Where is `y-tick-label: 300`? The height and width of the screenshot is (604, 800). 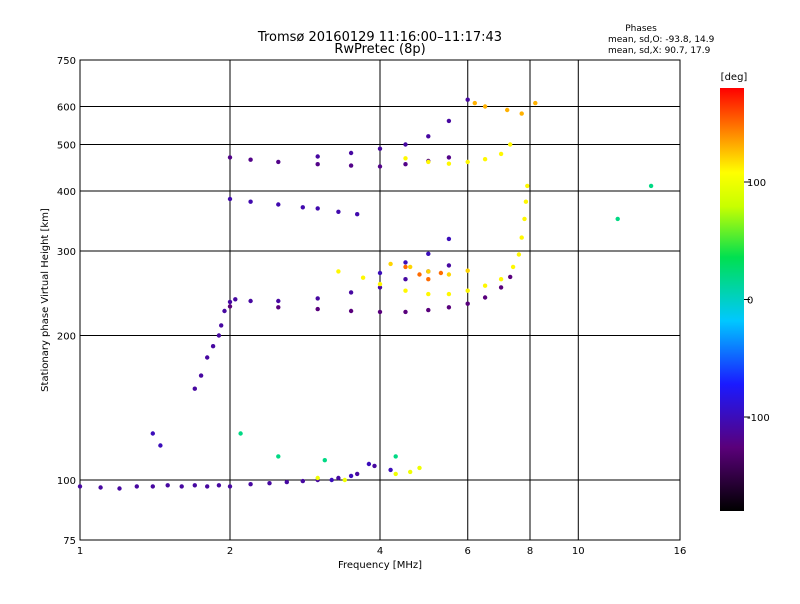 y-tick-label: 300 is located at coordinates (66, 252).